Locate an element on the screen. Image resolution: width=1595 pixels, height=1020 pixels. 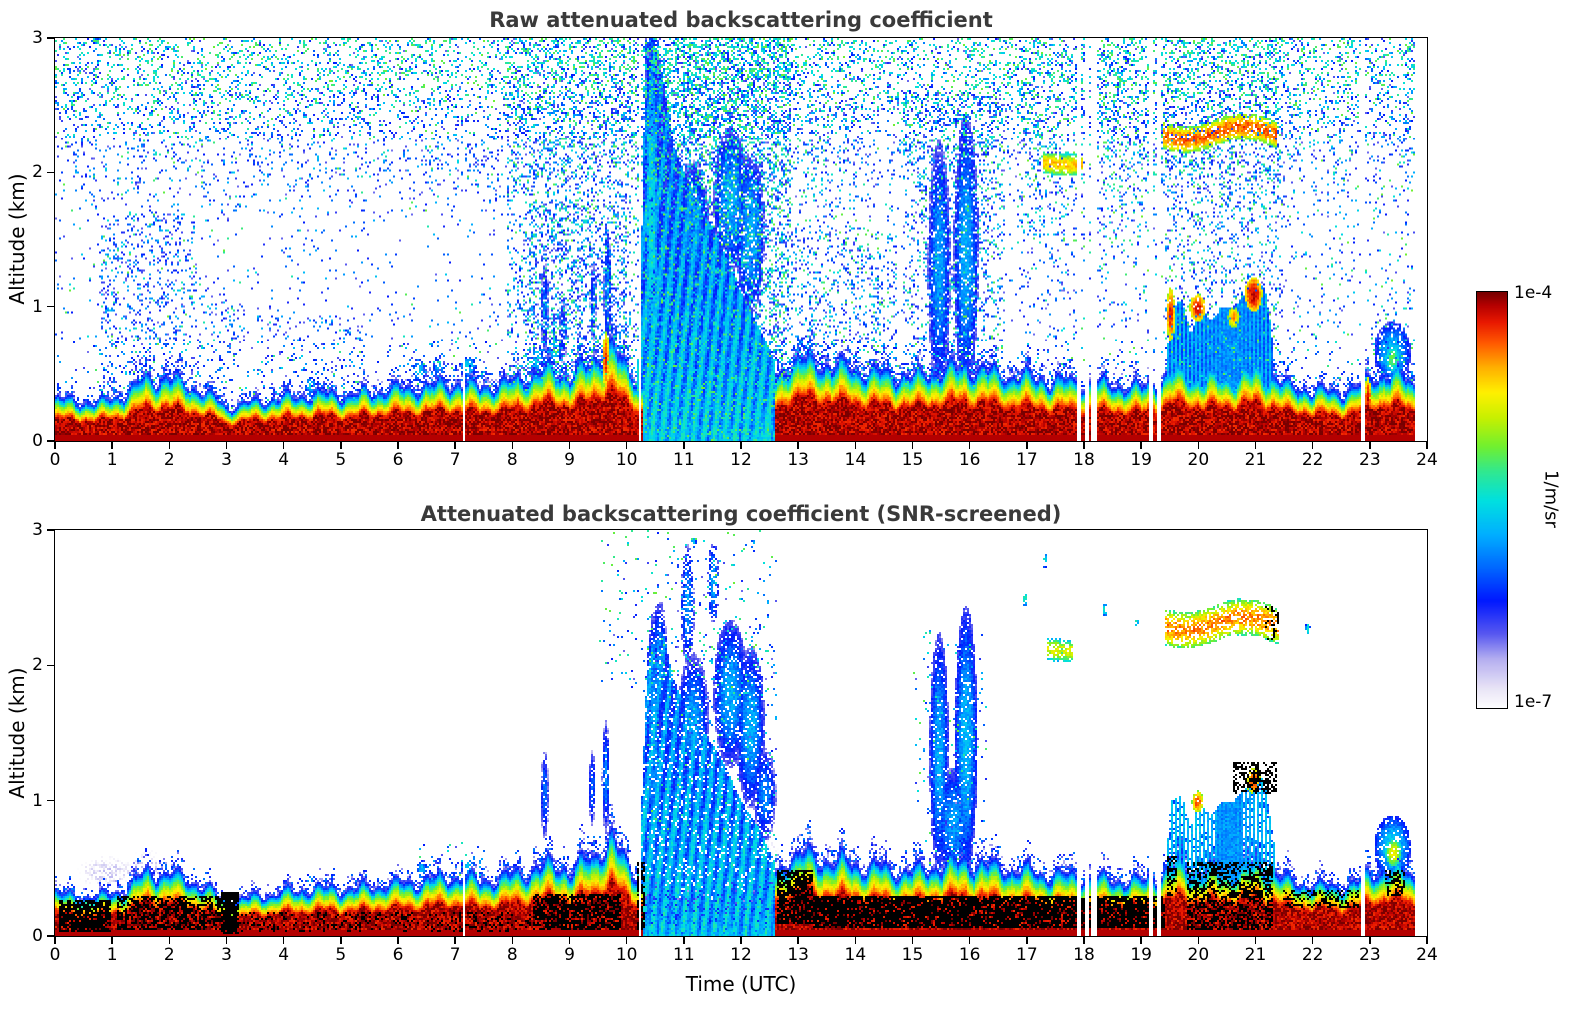
x-tick-label: 7 is located at coordinates (455, 460).